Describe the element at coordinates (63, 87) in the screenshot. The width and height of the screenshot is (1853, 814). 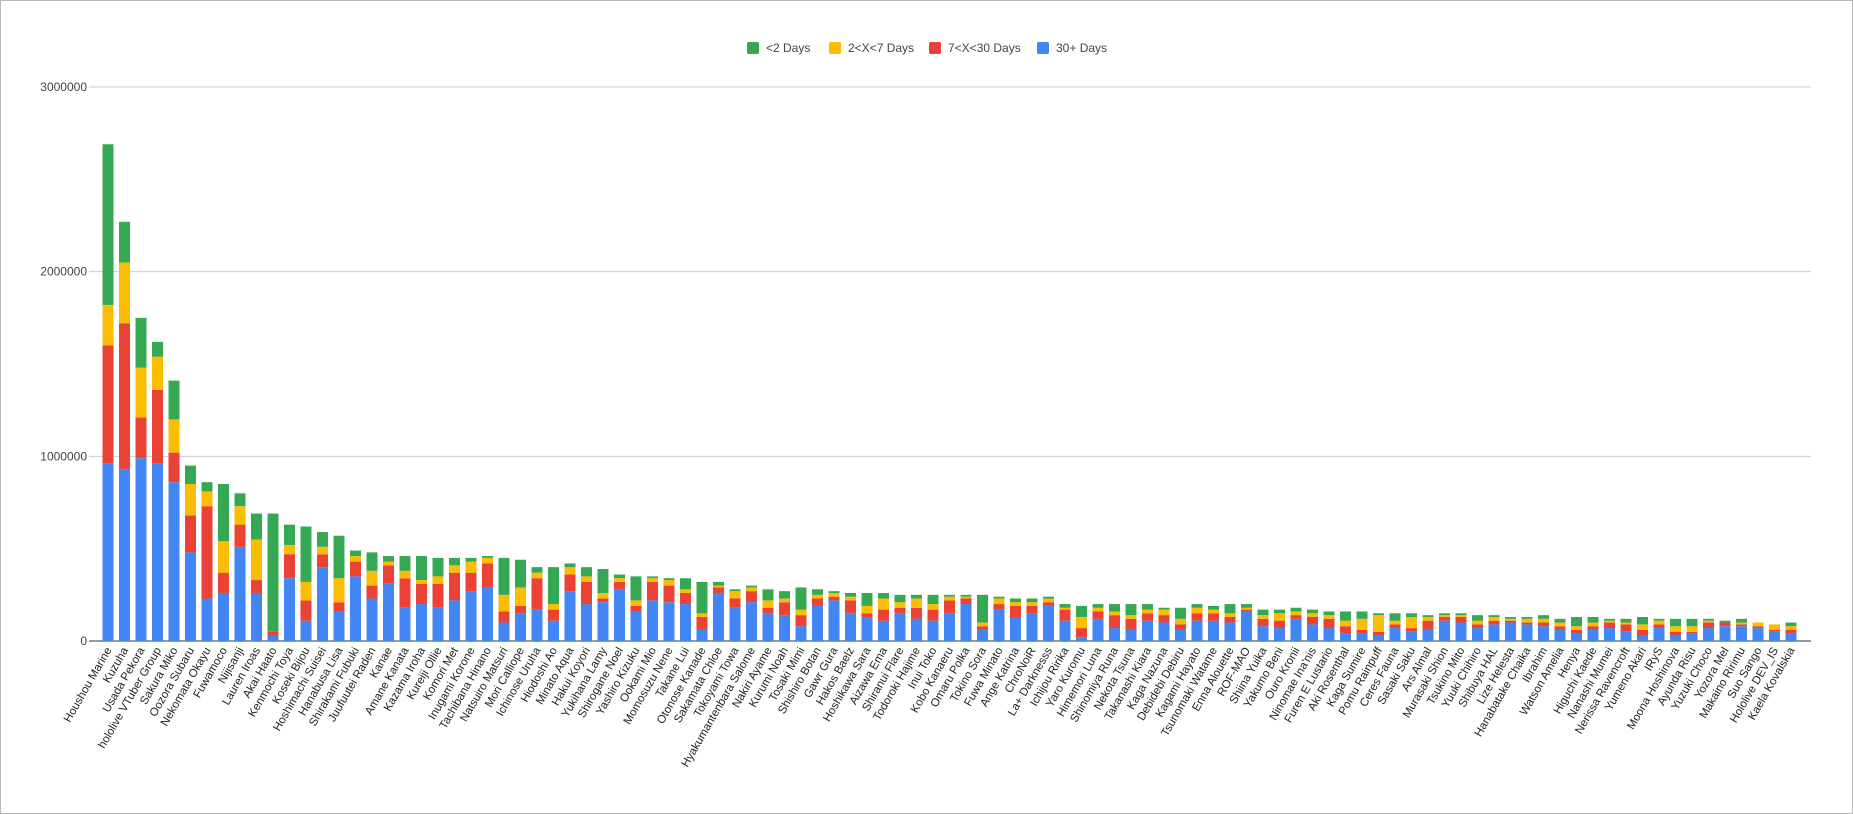
I see `y-tick-label: 3000000` at that location.